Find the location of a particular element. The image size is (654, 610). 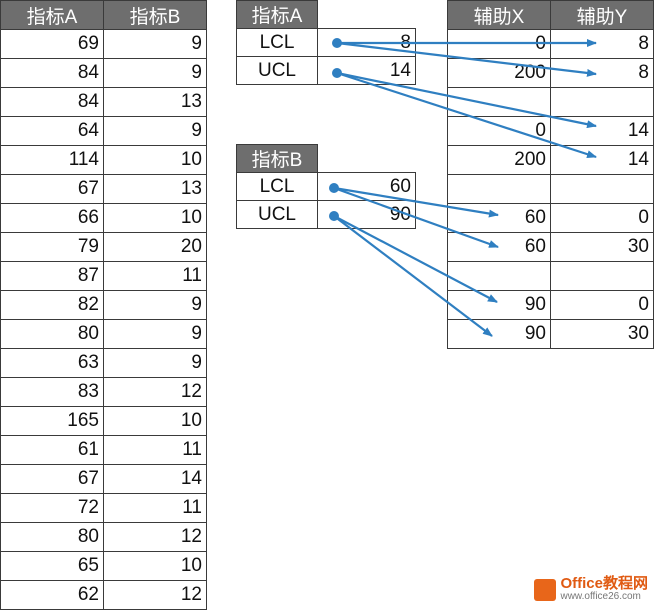

cell-indicator-a: 63 is located at coordinates (52, 363).